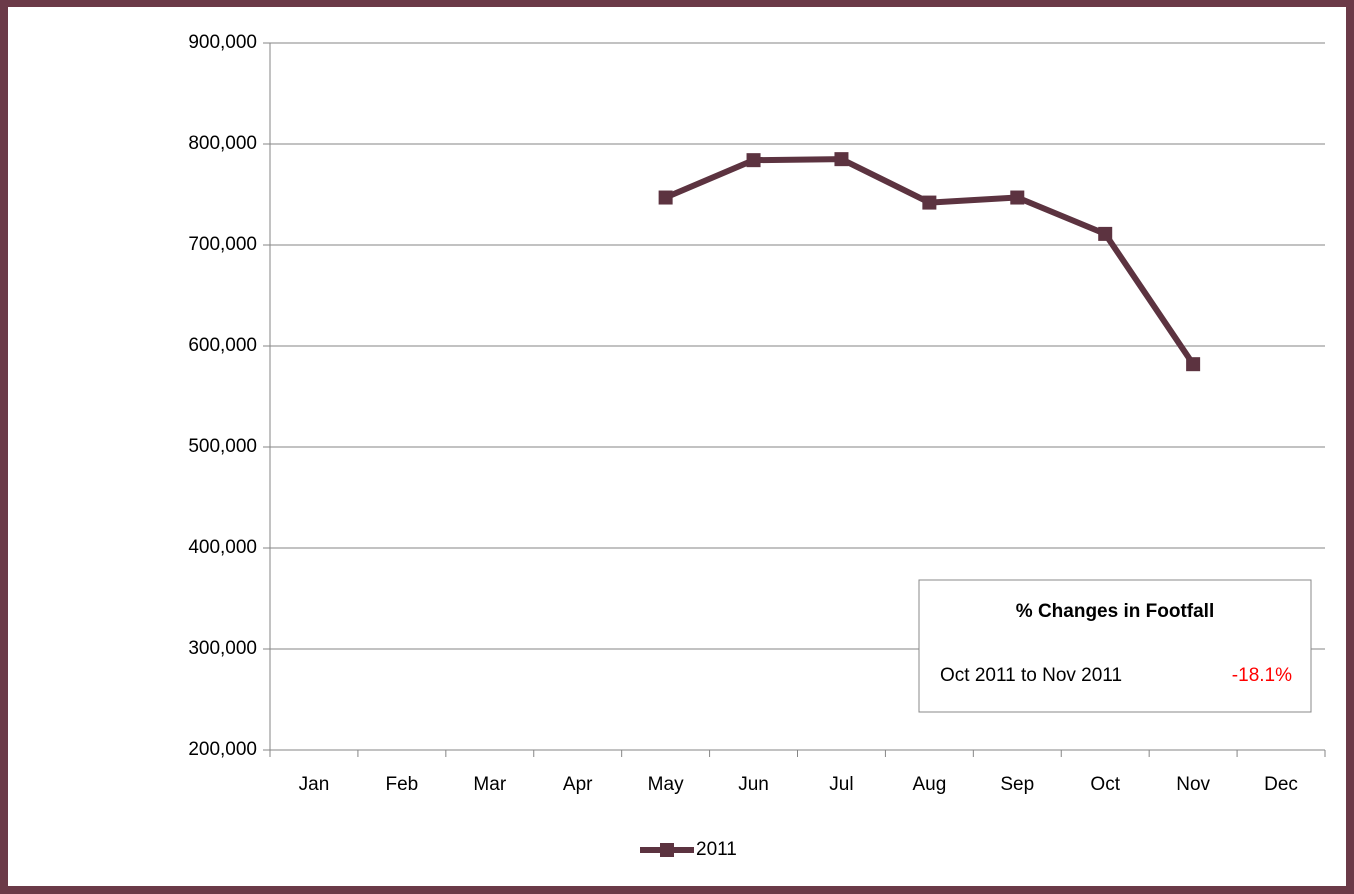  What do you see at coordinates (716, 849) in the screenshot?
I see `legend-label: 2011` at bounding box center [716, 849].